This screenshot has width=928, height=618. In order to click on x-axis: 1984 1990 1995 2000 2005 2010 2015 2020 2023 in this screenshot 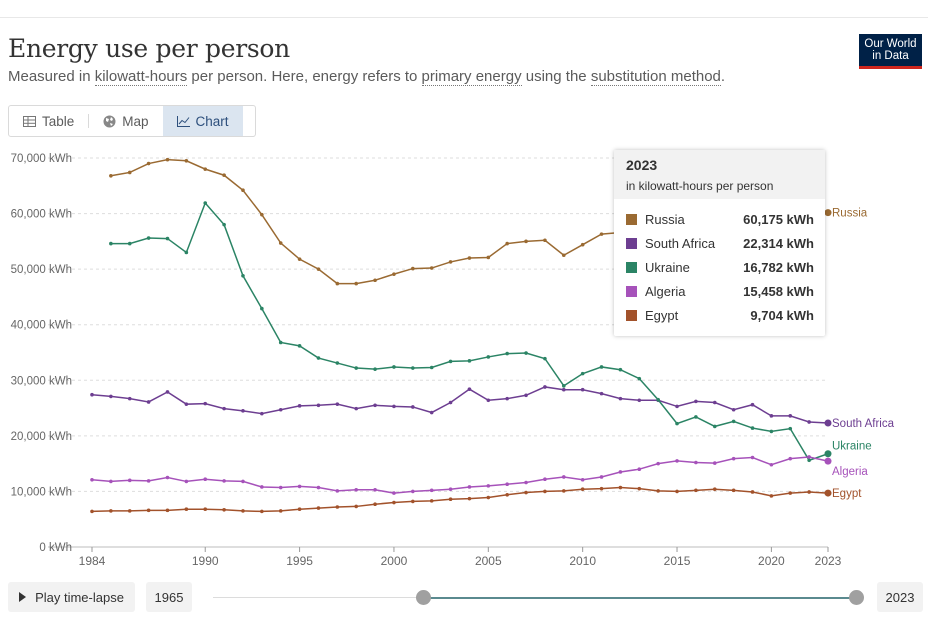, I will do `click(460, 557)`.